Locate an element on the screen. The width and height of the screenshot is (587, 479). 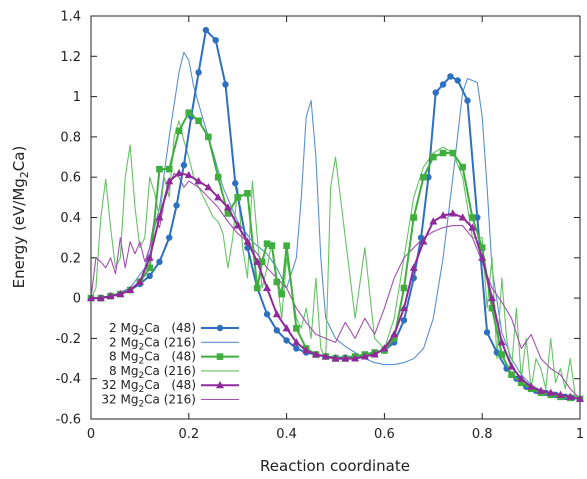
legend-label: 2 Mg2Ca (48) is located at coordinates (152, 329).